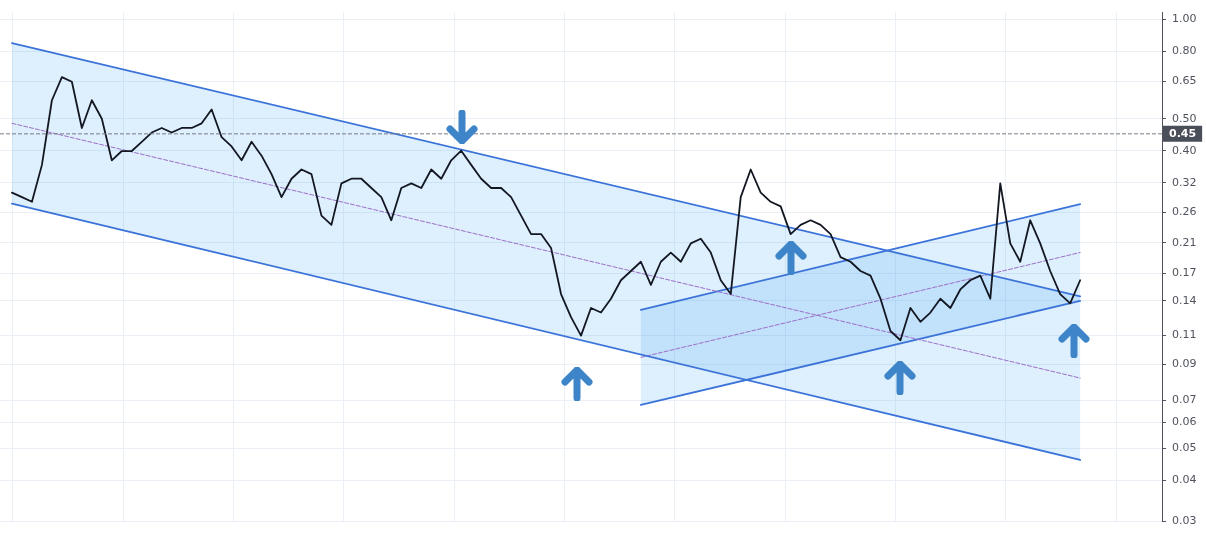 The height and width of the screenshot is (534, 1206). What do you see at coordinates (1184, 242) in the screenshot?
I see `y-tick-label: 0.21` at bounding box center [1184, 242].